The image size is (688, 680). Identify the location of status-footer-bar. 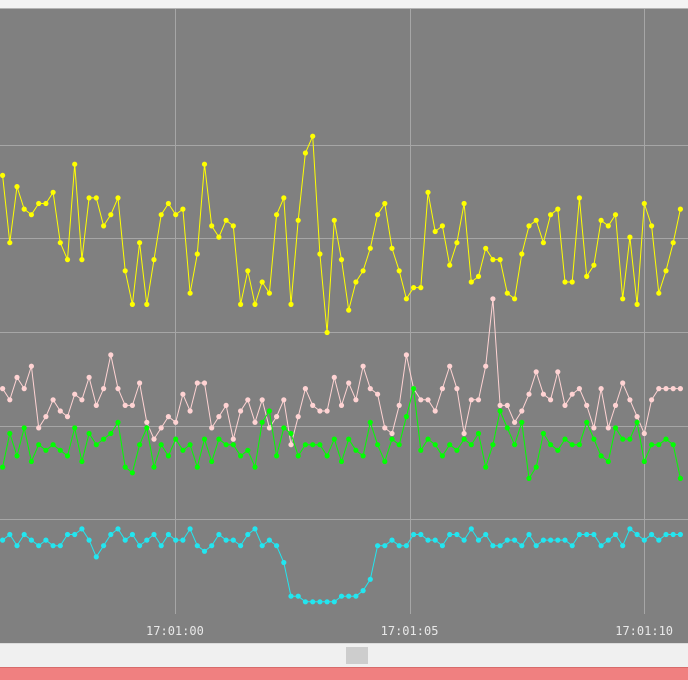
(344, 673).